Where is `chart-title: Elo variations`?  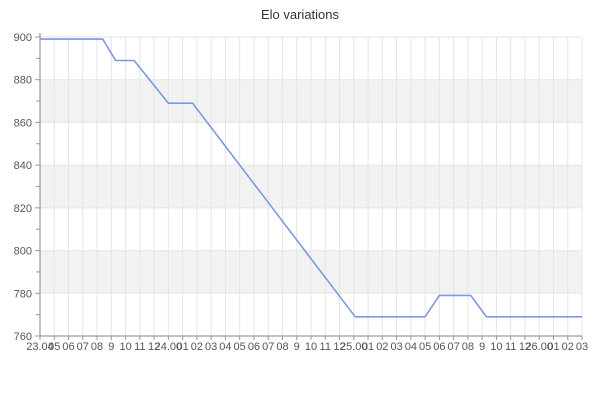 chart-title: Elo variations is located at coordinates (300, 14).